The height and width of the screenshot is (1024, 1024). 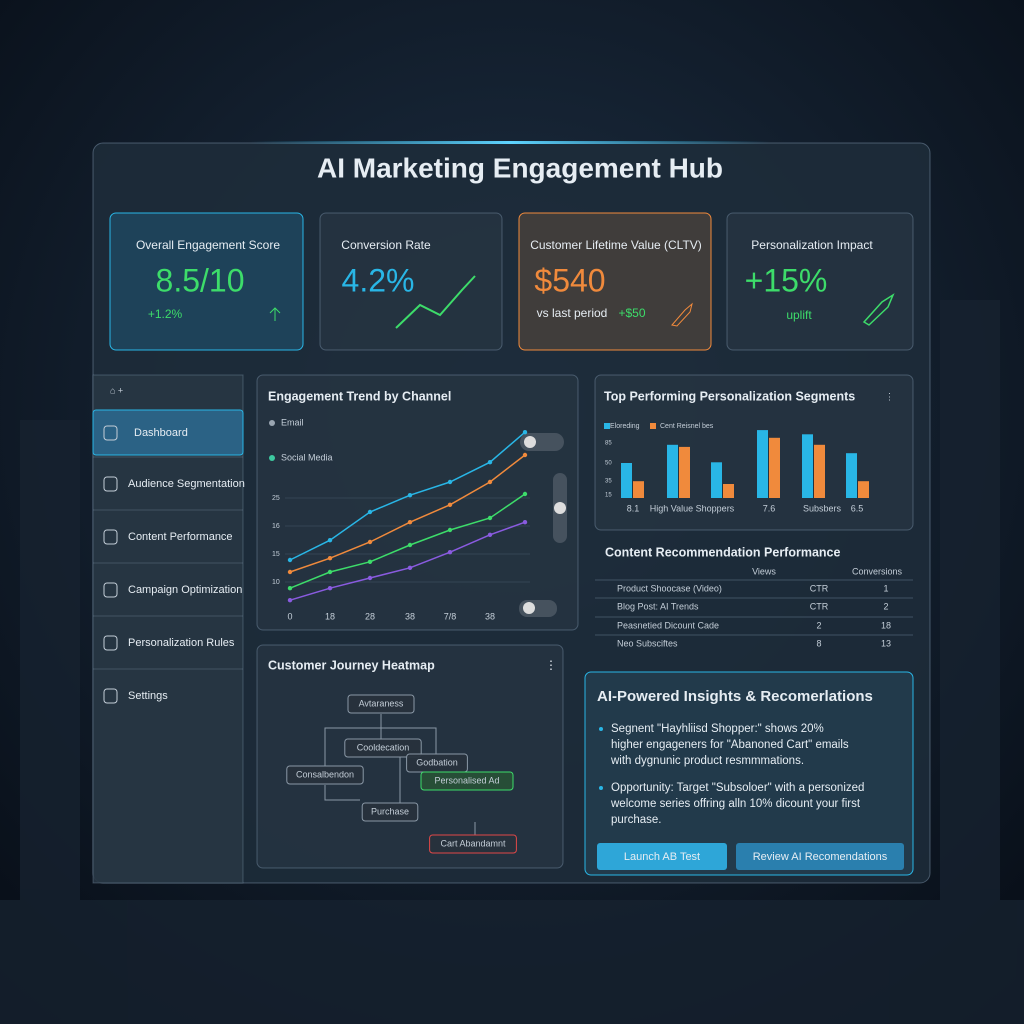 I want to click on kpi-value: 4.2%, so click(x=378, y=280).